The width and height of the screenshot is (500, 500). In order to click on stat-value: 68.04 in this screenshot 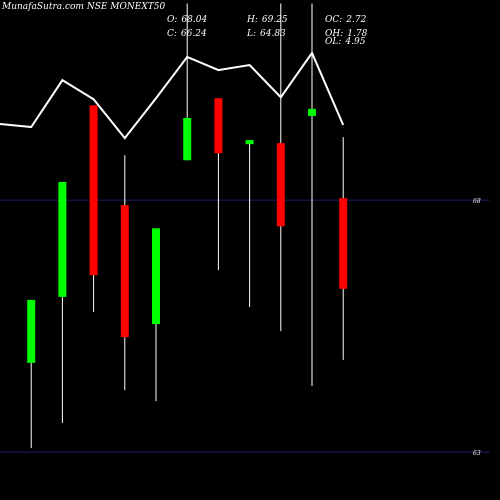, I will do `click(194, 20)`.